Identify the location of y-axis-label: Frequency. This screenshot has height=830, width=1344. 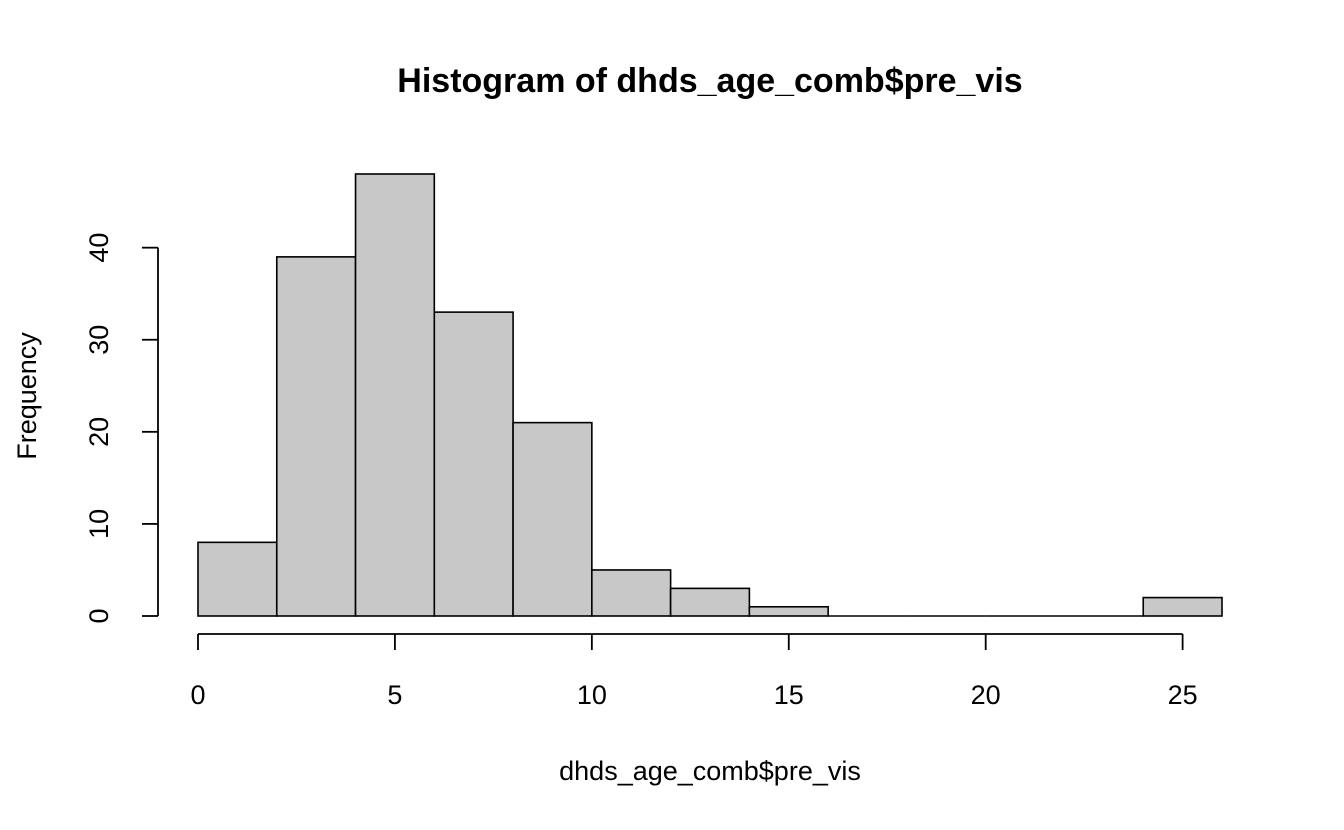
(27, 396).